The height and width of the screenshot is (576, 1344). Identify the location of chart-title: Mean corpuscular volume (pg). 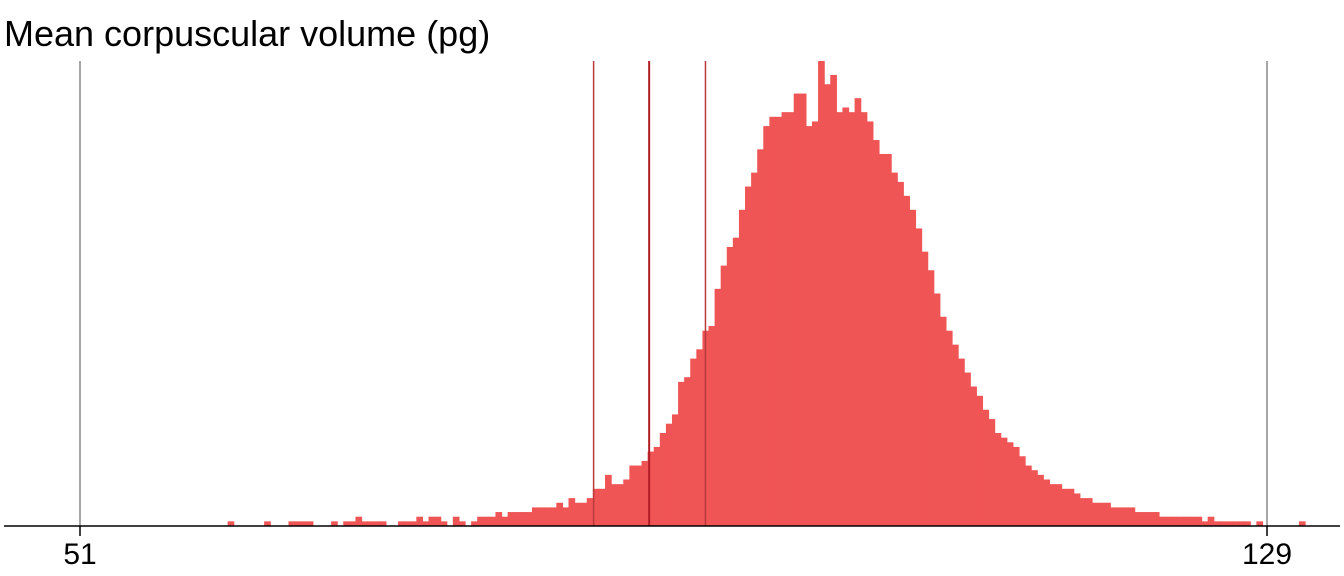
(247, 33).